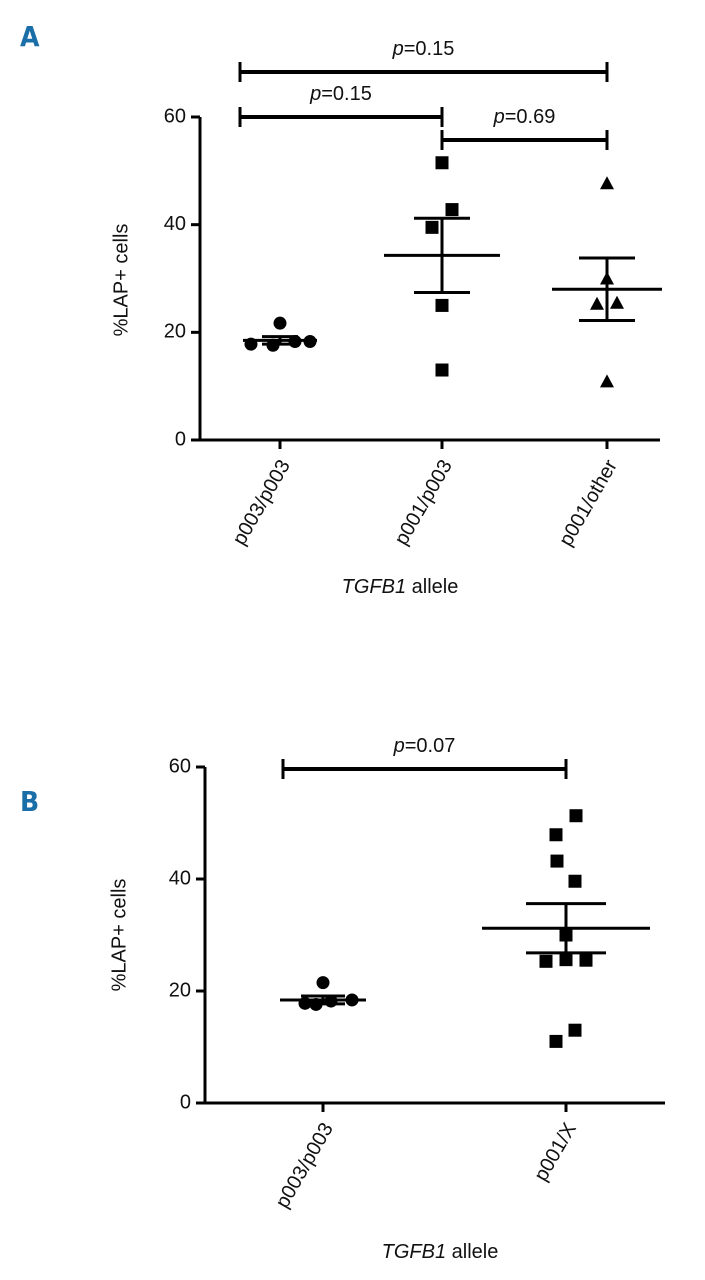  Describe the element at coordinates (424, 502) in the screenshot. I see `x-tick-label: p001/p003` at that location.